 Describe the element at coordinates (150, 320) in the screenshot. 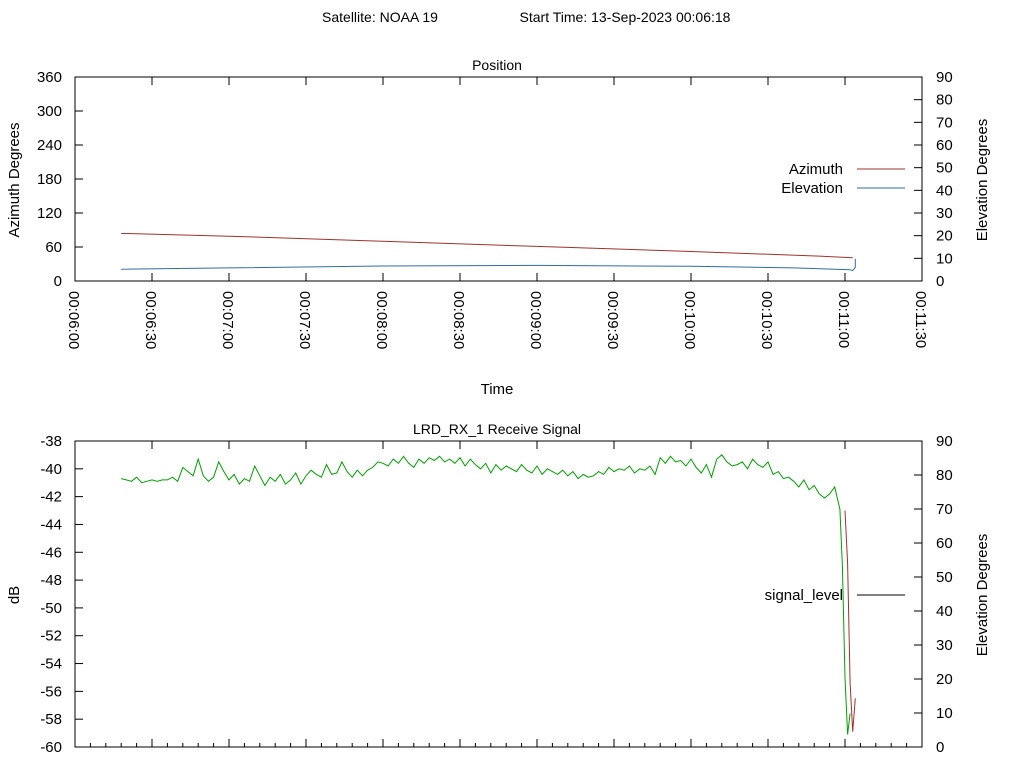

I see `x-tick-label: 00:06:30` at that location.